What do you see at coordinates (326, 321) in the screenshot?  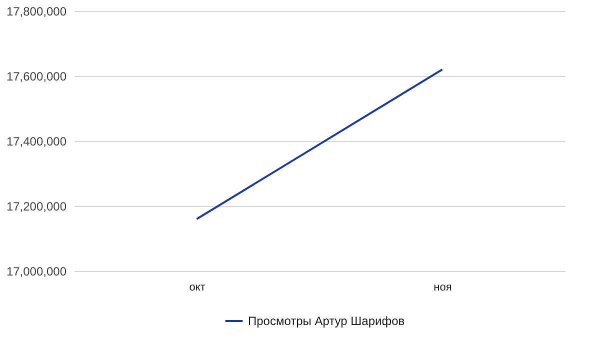 I see `legend-label: Просмотры Артур Шарифов` at bounding box center [326, 321].